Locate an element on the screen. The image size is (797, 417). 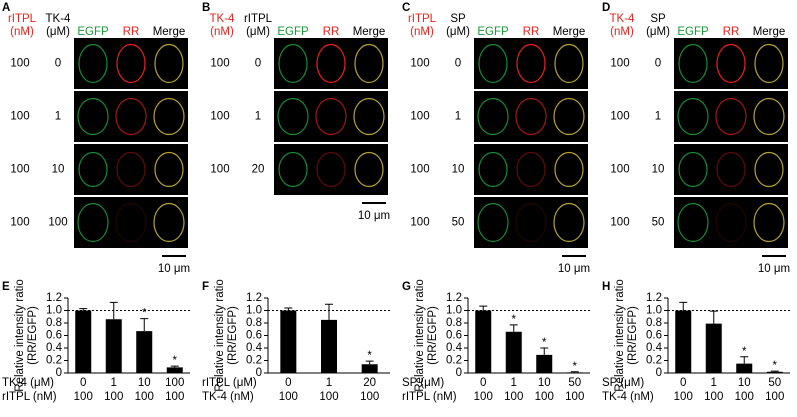
x-row-label: rITPL (nM) is located at coordinates (29, 397).